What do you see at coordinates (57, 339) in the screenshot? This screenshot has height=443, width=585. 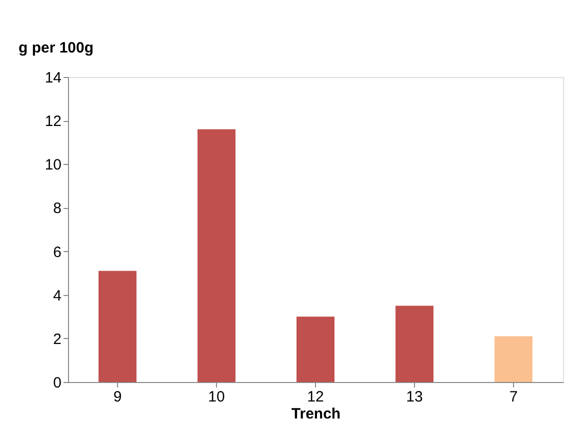 I see `y-tick-label: 2` at bounding box center [57, 339].